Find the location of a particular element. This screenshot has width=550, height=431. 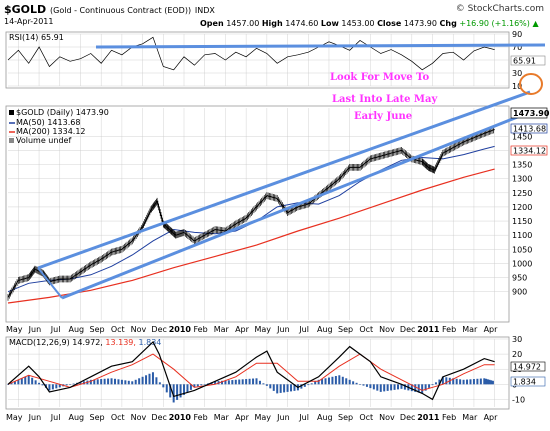

high-label: High is located at coordinates (272, 23).